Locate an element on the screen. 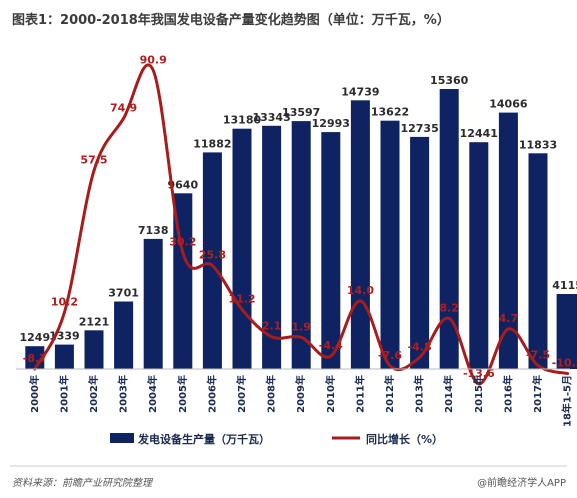  bar-value-label-14: 15360 is located at coordinates (449, 80).